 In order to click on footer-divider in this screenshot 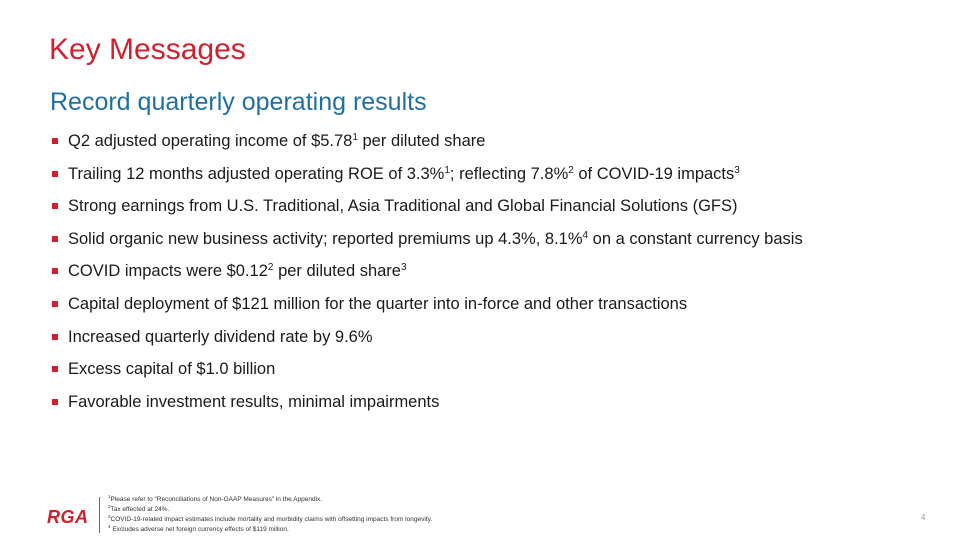, I will do `click(99, 515)`.